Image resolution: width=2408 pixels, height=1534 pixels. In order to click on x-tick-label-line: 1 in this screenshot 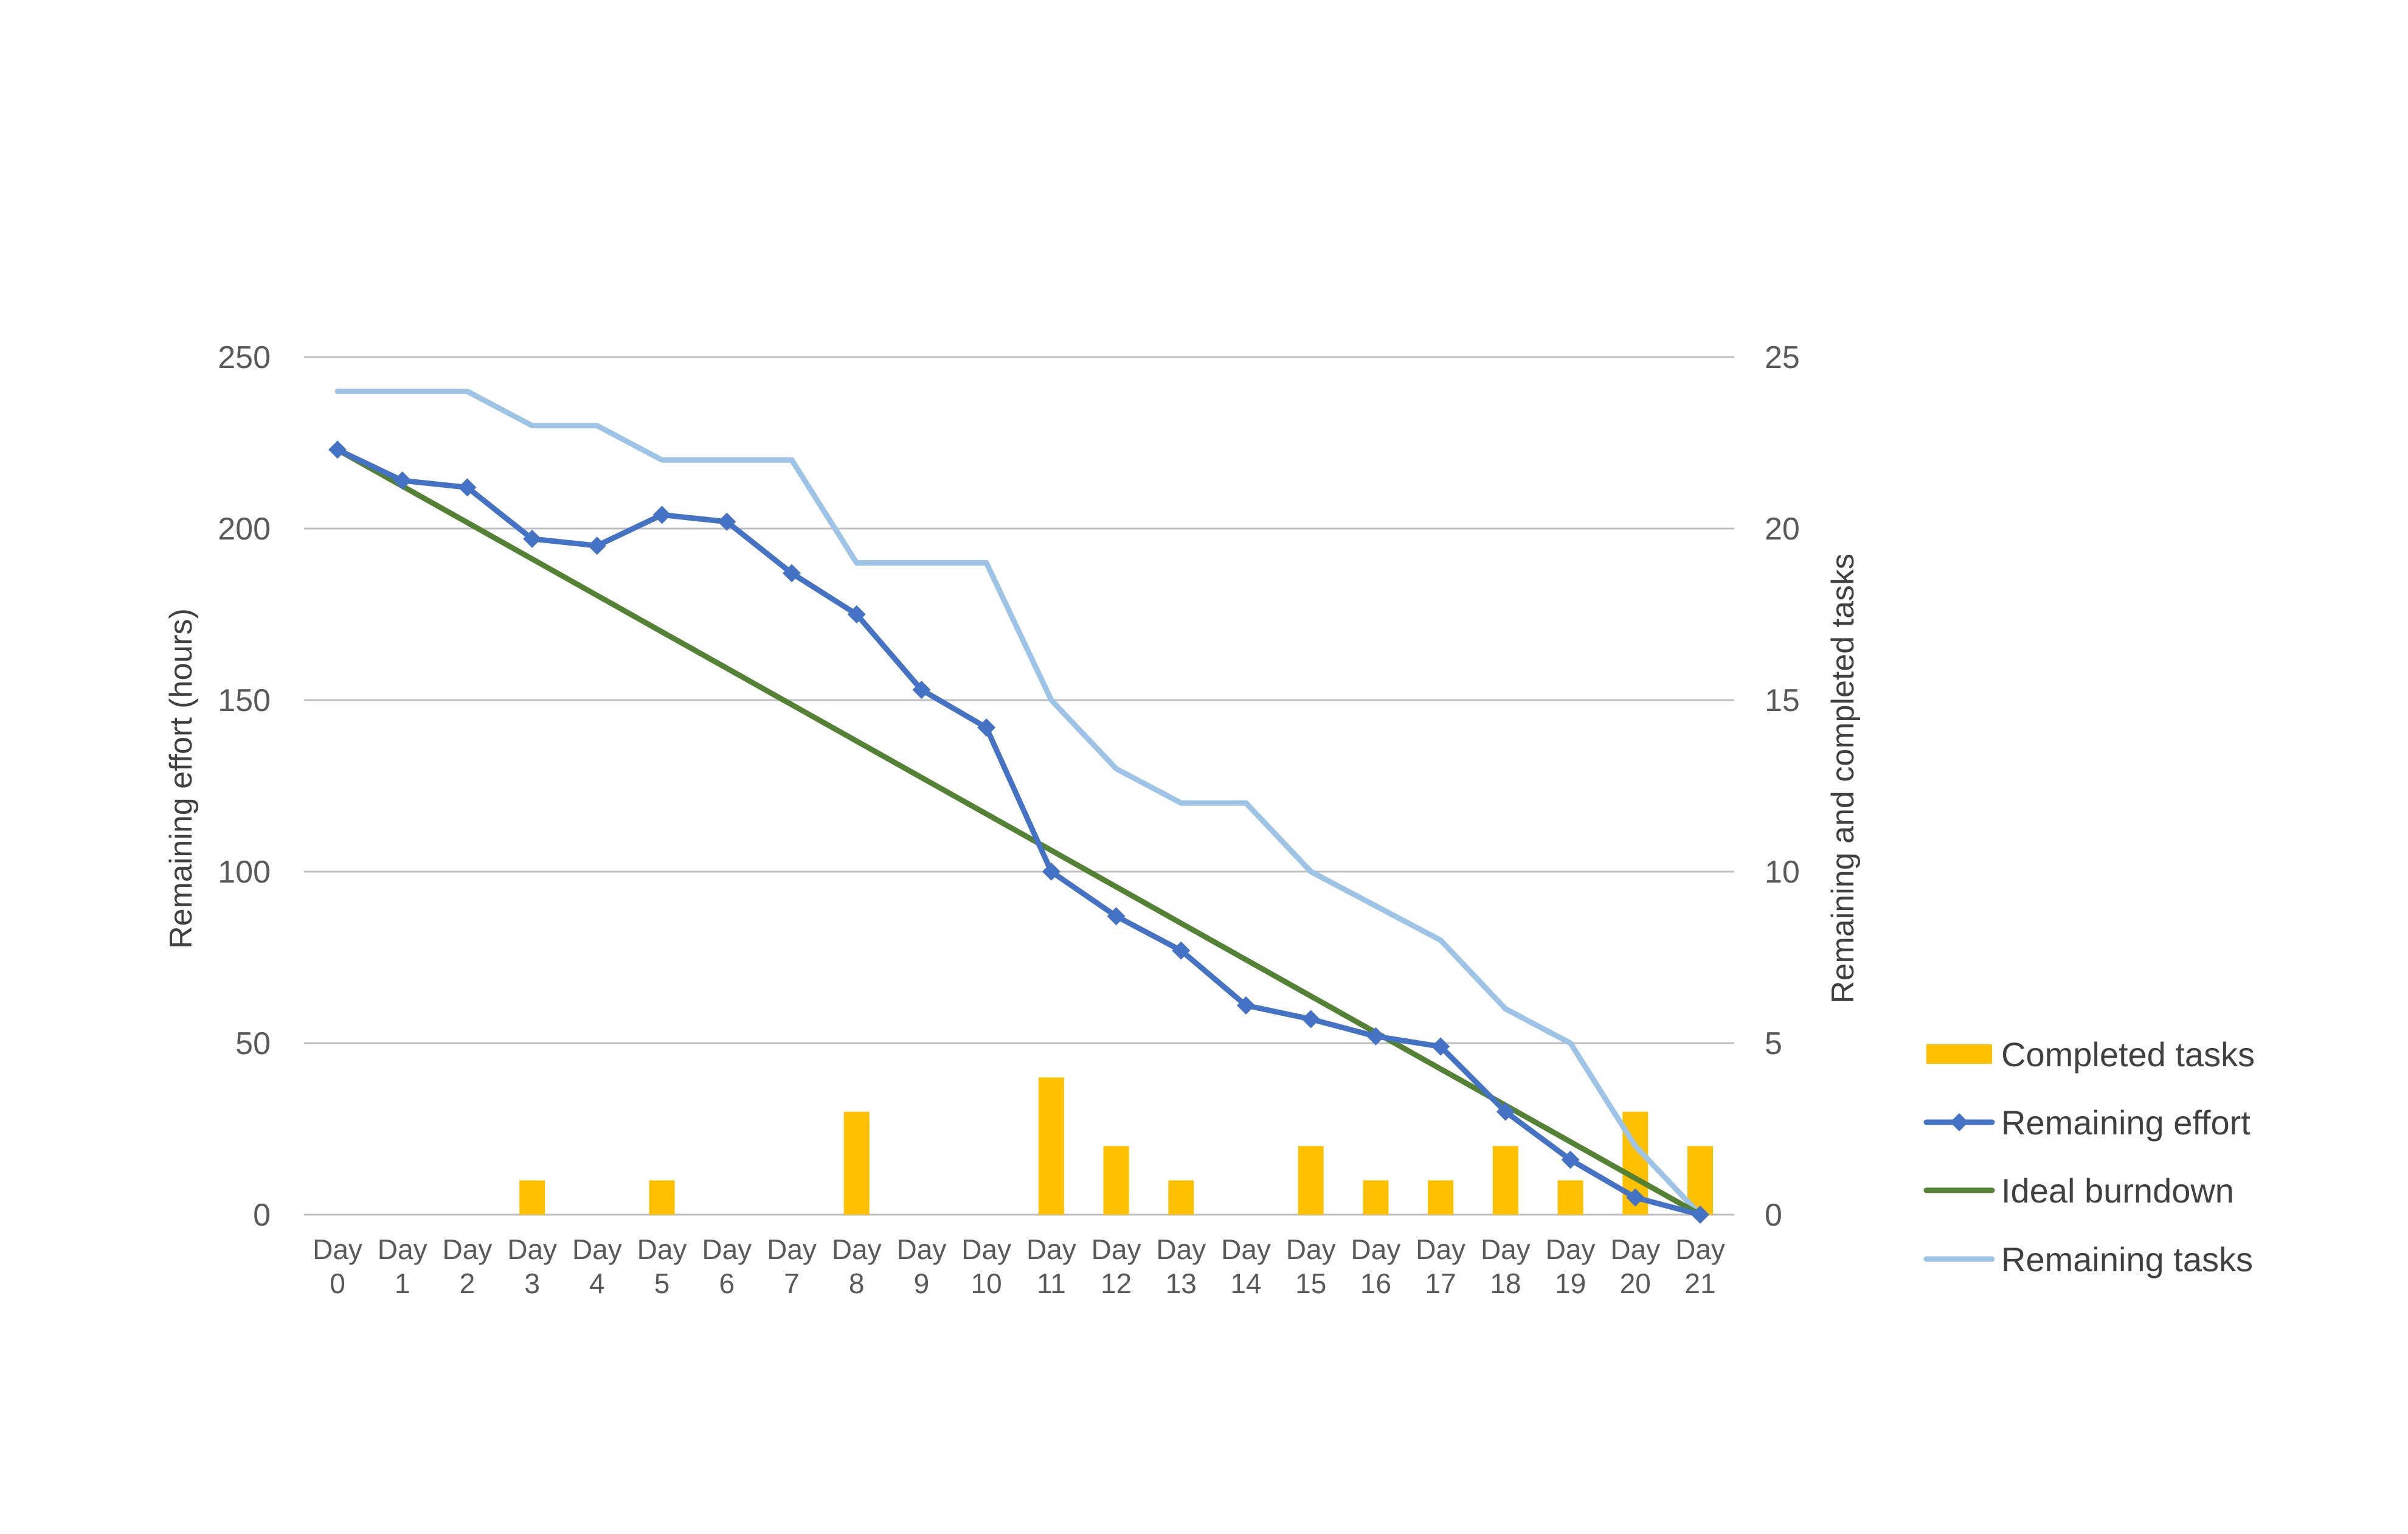, I will do `click(403, 1283)`.